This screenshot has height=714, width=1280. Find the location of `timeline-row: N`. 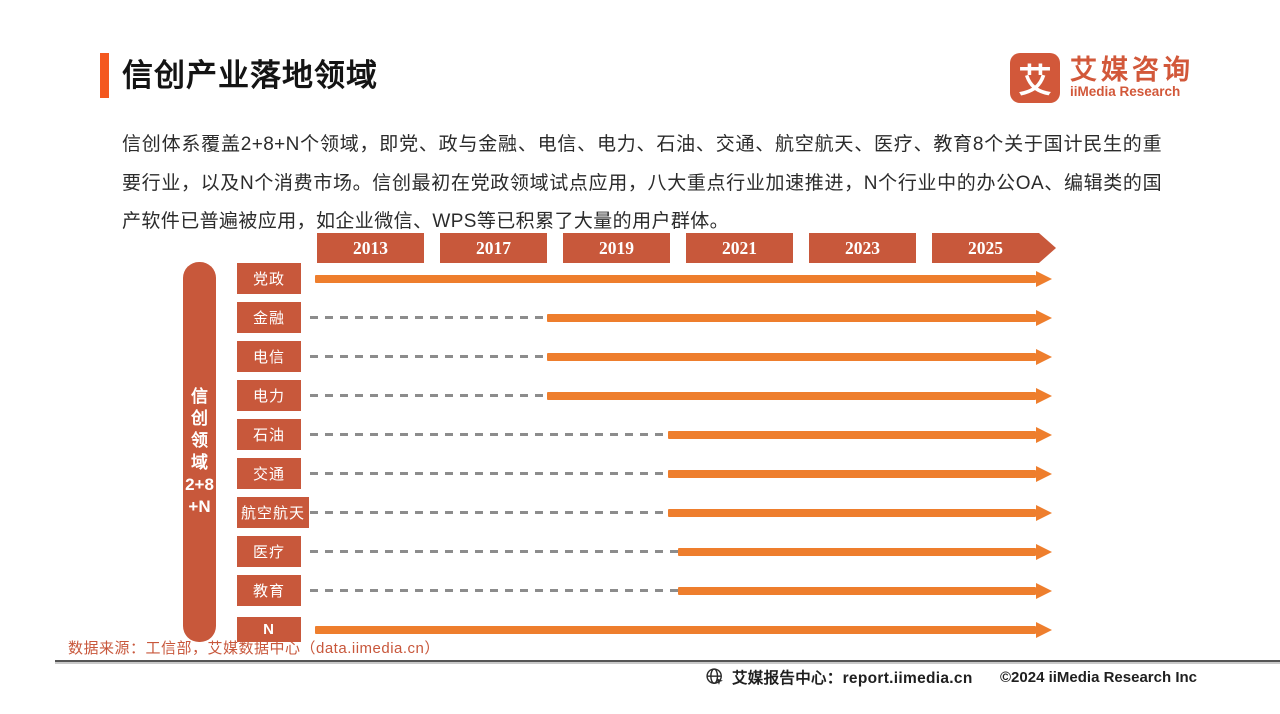

timeline-row: N is located at coordinates (644, 629).